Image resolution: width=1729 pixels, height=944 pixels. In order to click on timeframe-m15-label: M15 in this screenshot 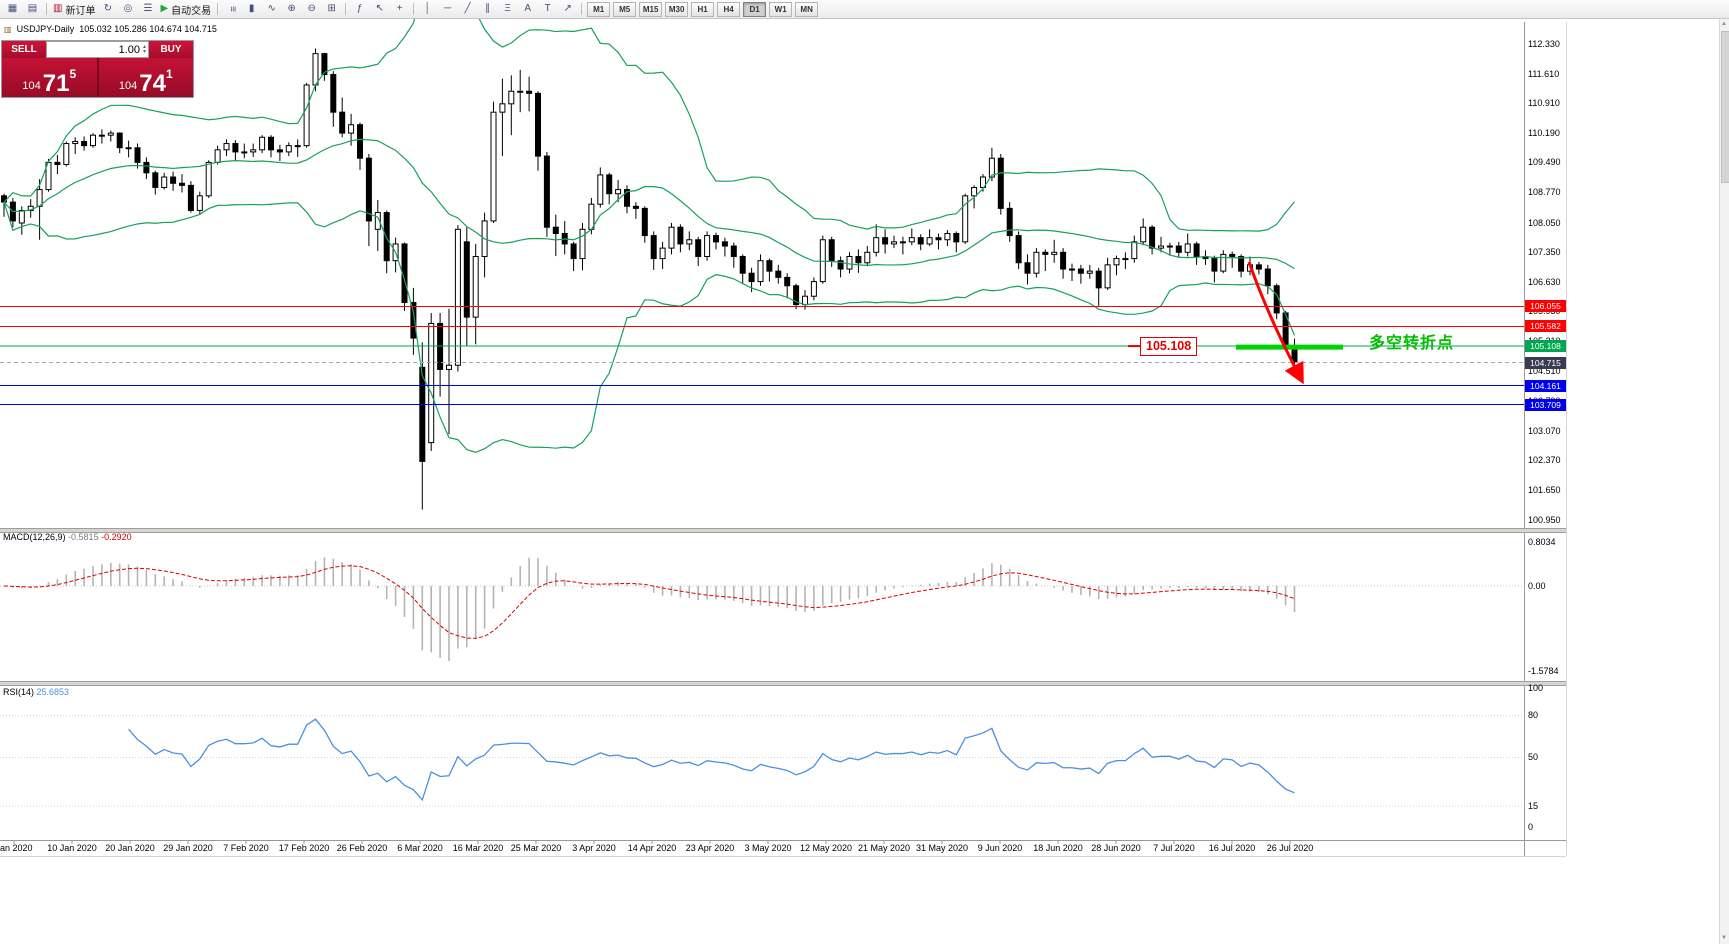, I will do `click(650, 9)`.